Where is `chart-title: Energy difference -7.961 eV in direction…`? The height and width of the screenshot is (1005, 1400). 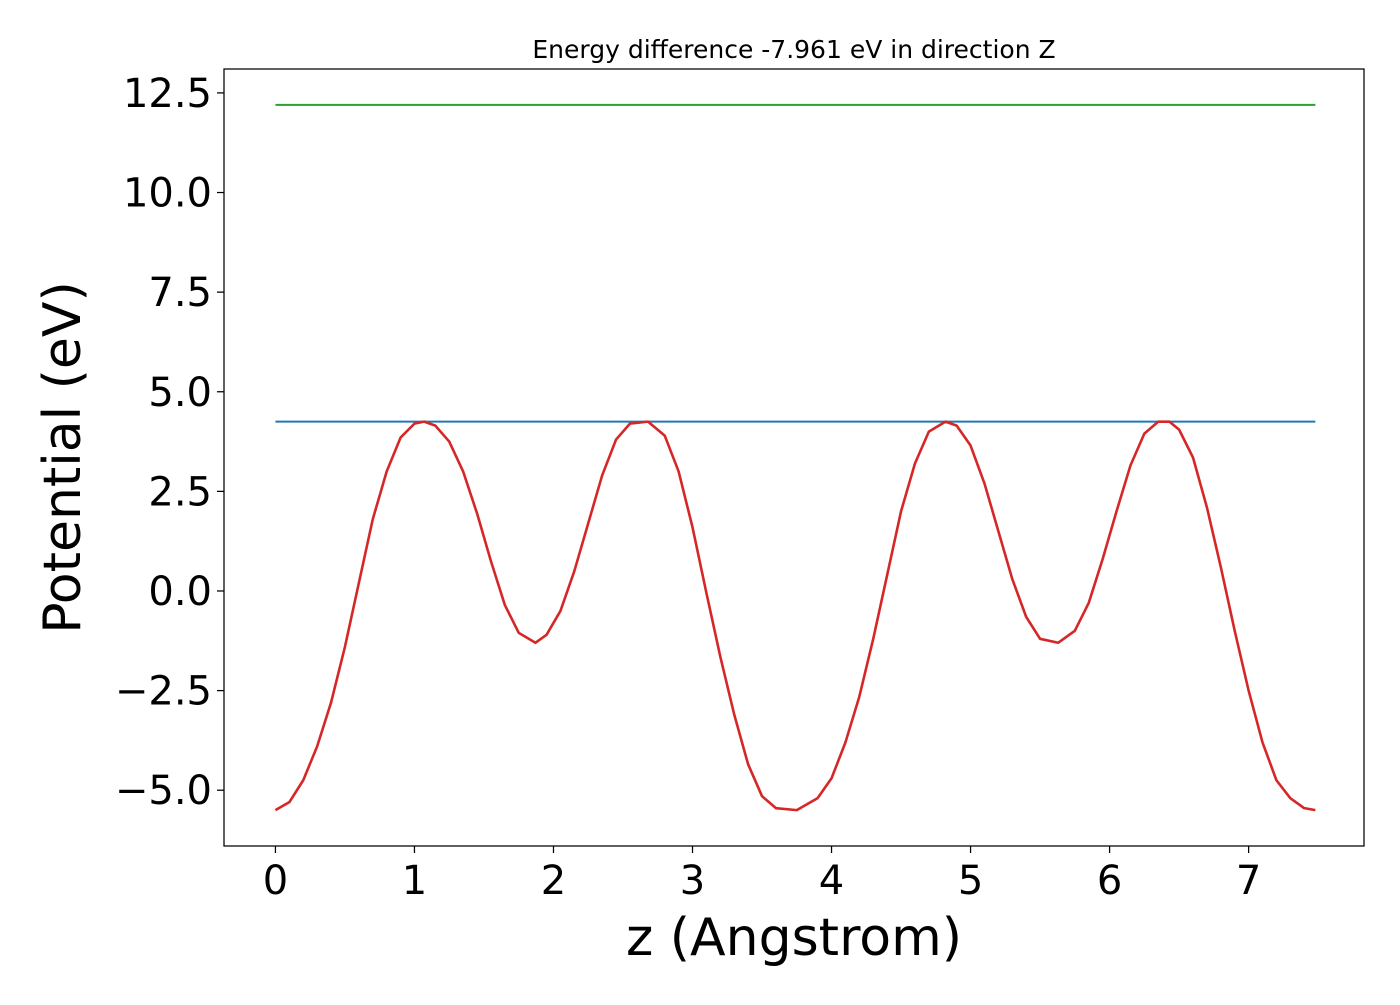
chart-title: Energy difference -7.961 eV in direction… is located at coordinates (793, 49).